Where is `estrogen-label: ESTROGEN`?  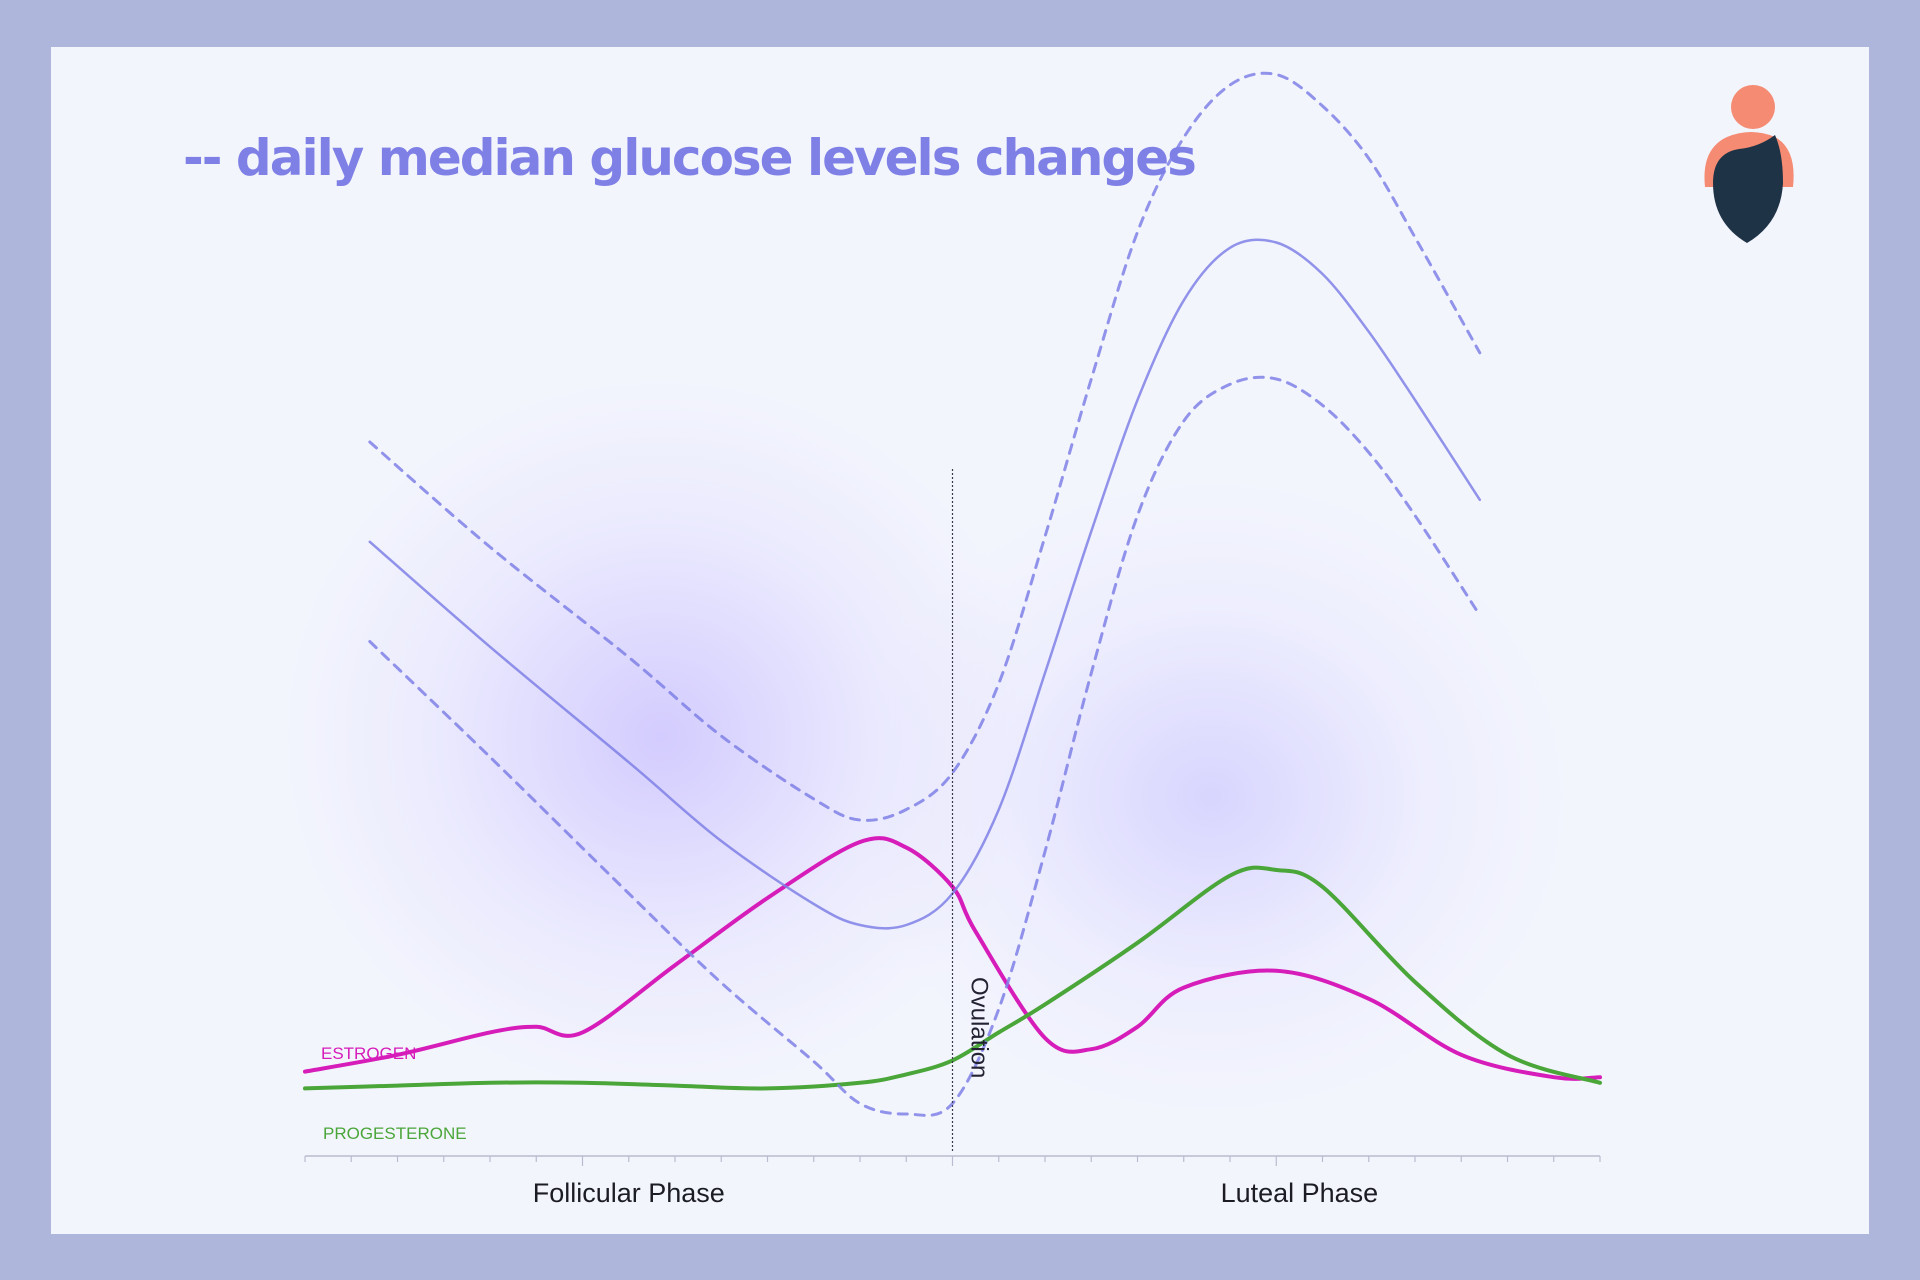
estrogen-label: ESTROGEN is located at coordinates (368, 1053).